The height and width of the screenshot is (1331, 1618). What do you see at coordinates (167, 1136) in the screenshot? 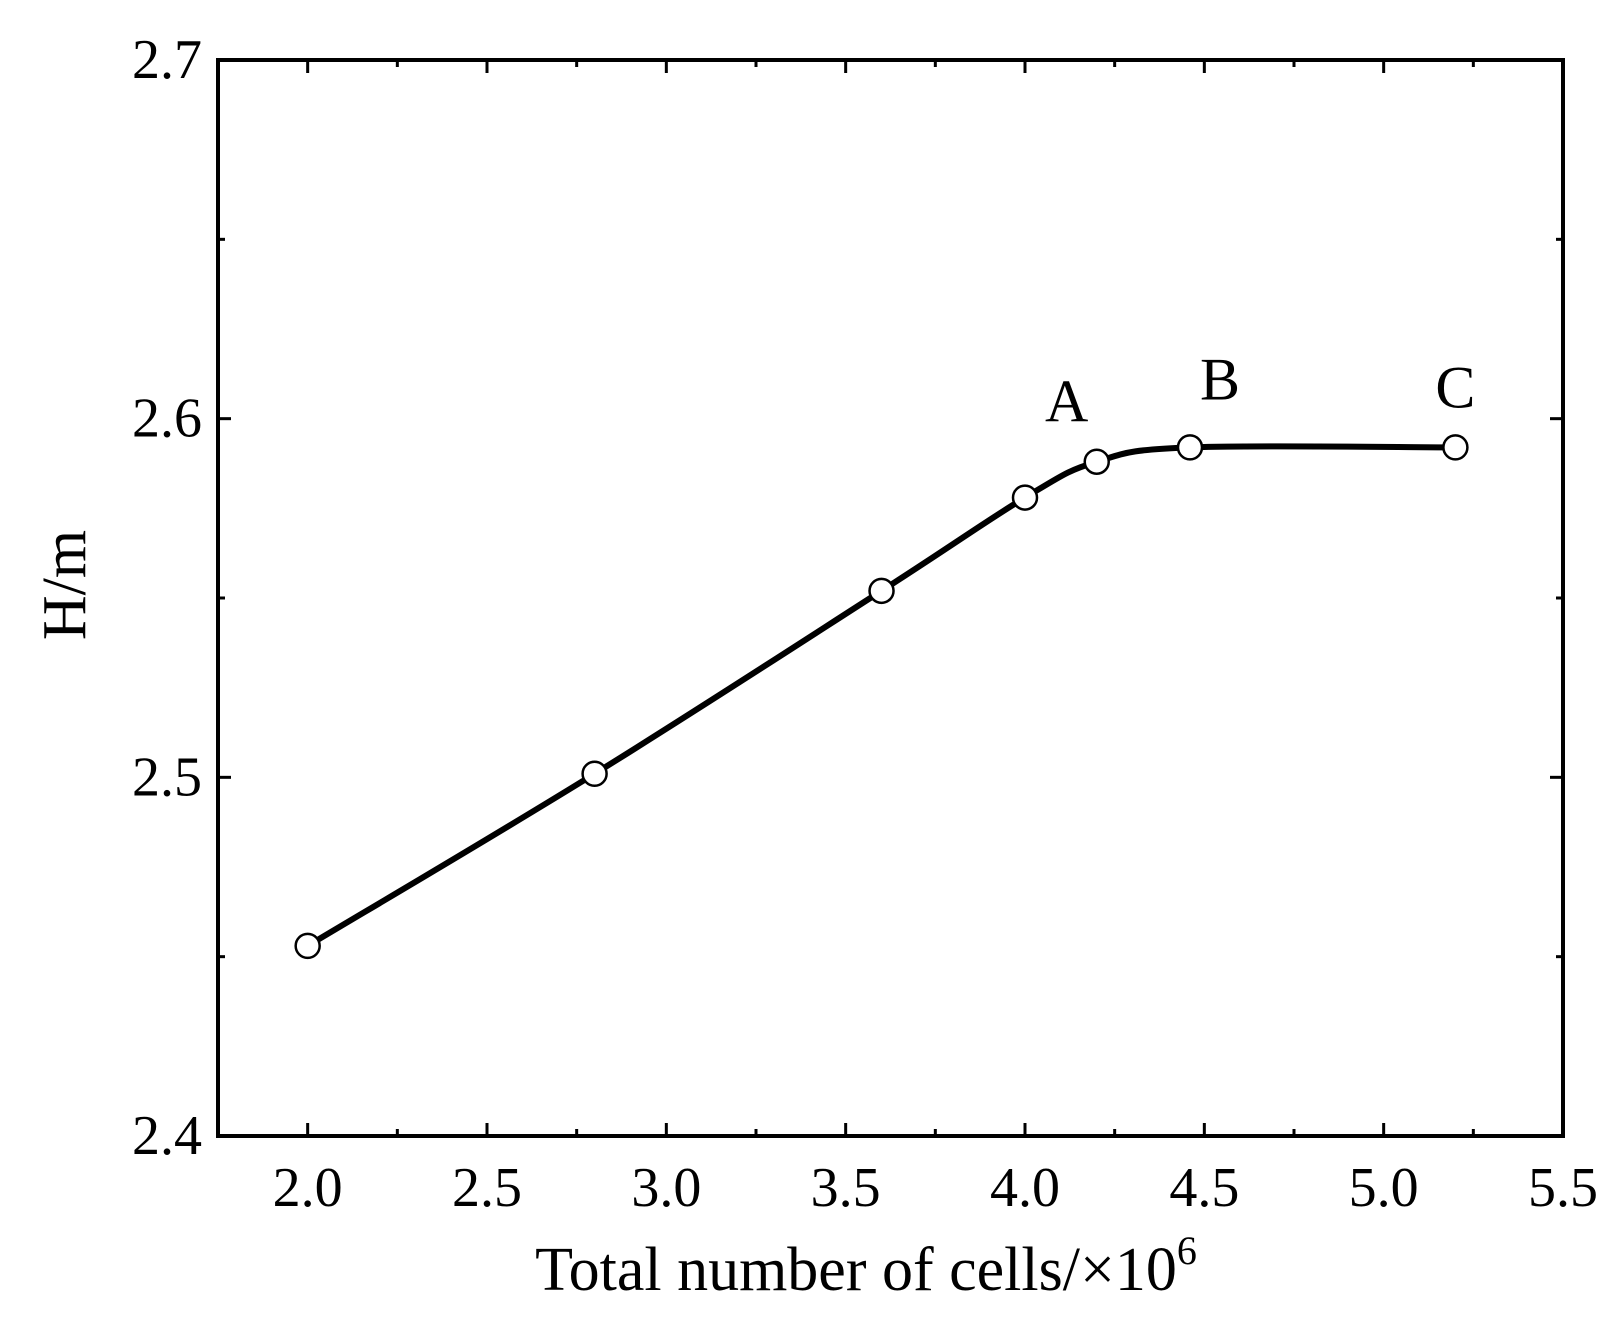
I see `y-tick-label: 2.4` at bounding box center [167, 1136].